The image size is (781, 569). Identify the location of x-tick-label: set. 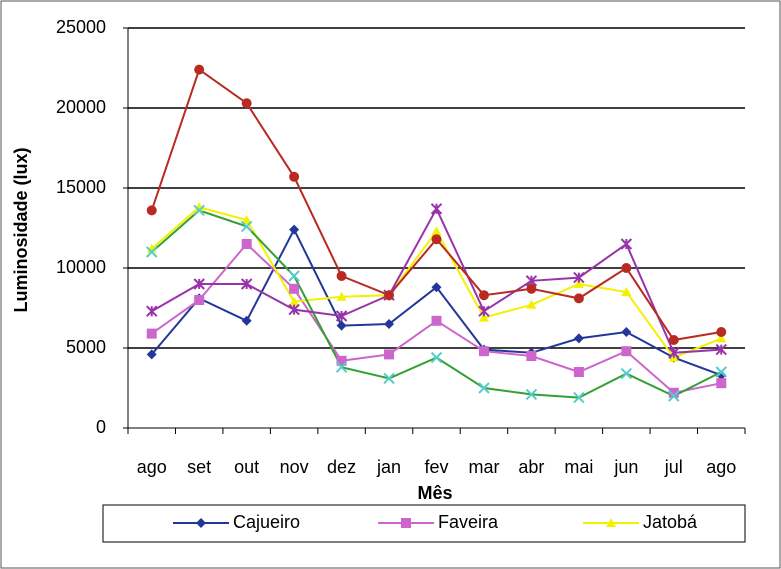
(199, 467).